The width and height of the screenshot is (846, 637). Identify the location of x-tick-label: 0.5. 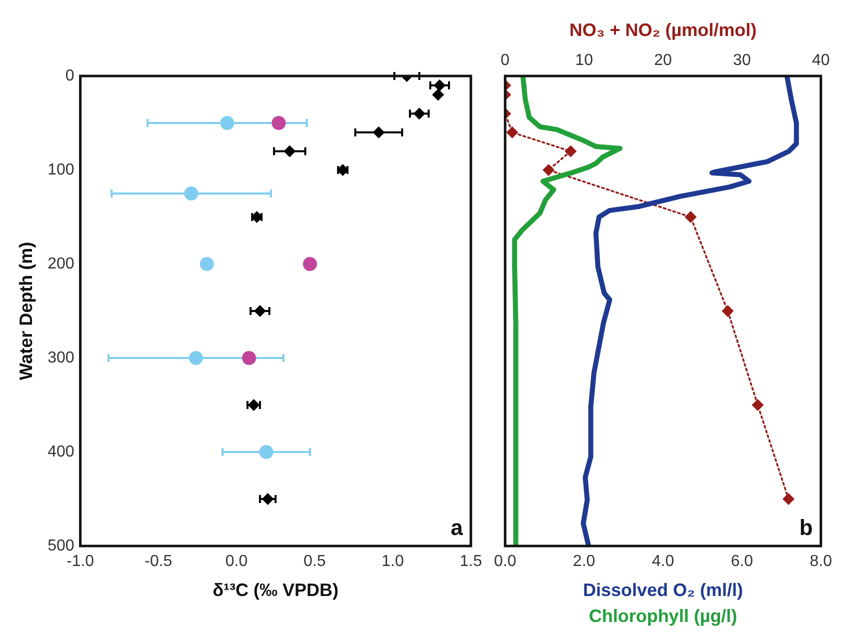
(315, 561).